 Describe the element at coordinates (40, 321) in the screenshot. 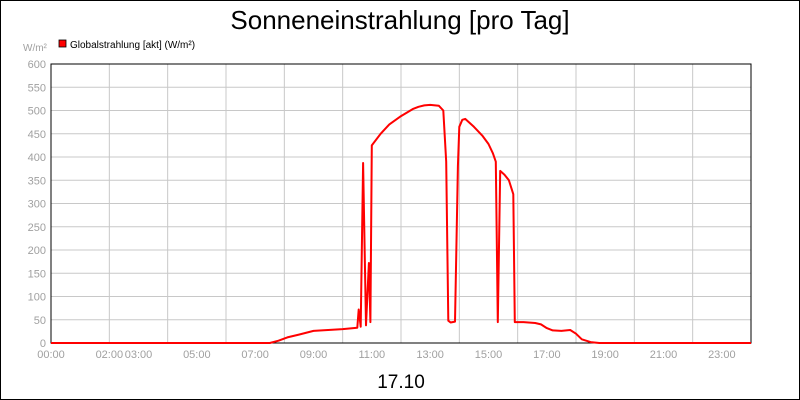

I see `y-tick-label: 50` at that location.